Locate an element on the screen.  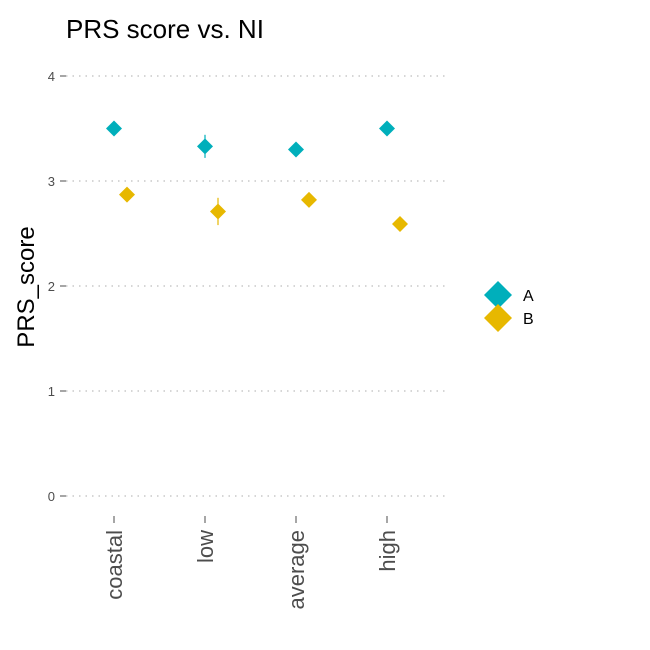
y-tick-label: 4 is located at coordinates (51, 76).